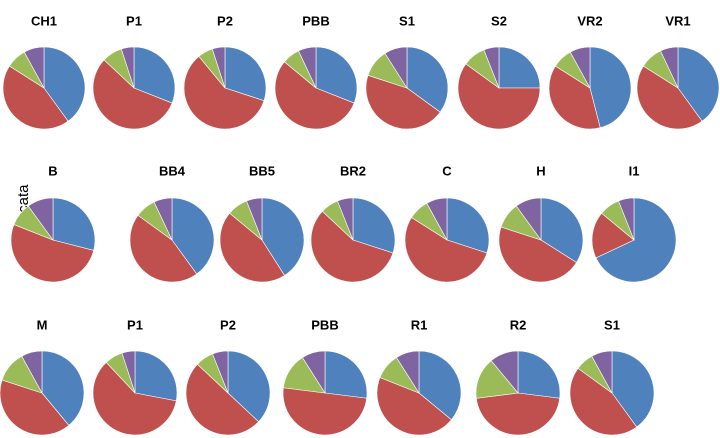  I want to click on pie-pbb-row3: PBB, so click(325, 376).